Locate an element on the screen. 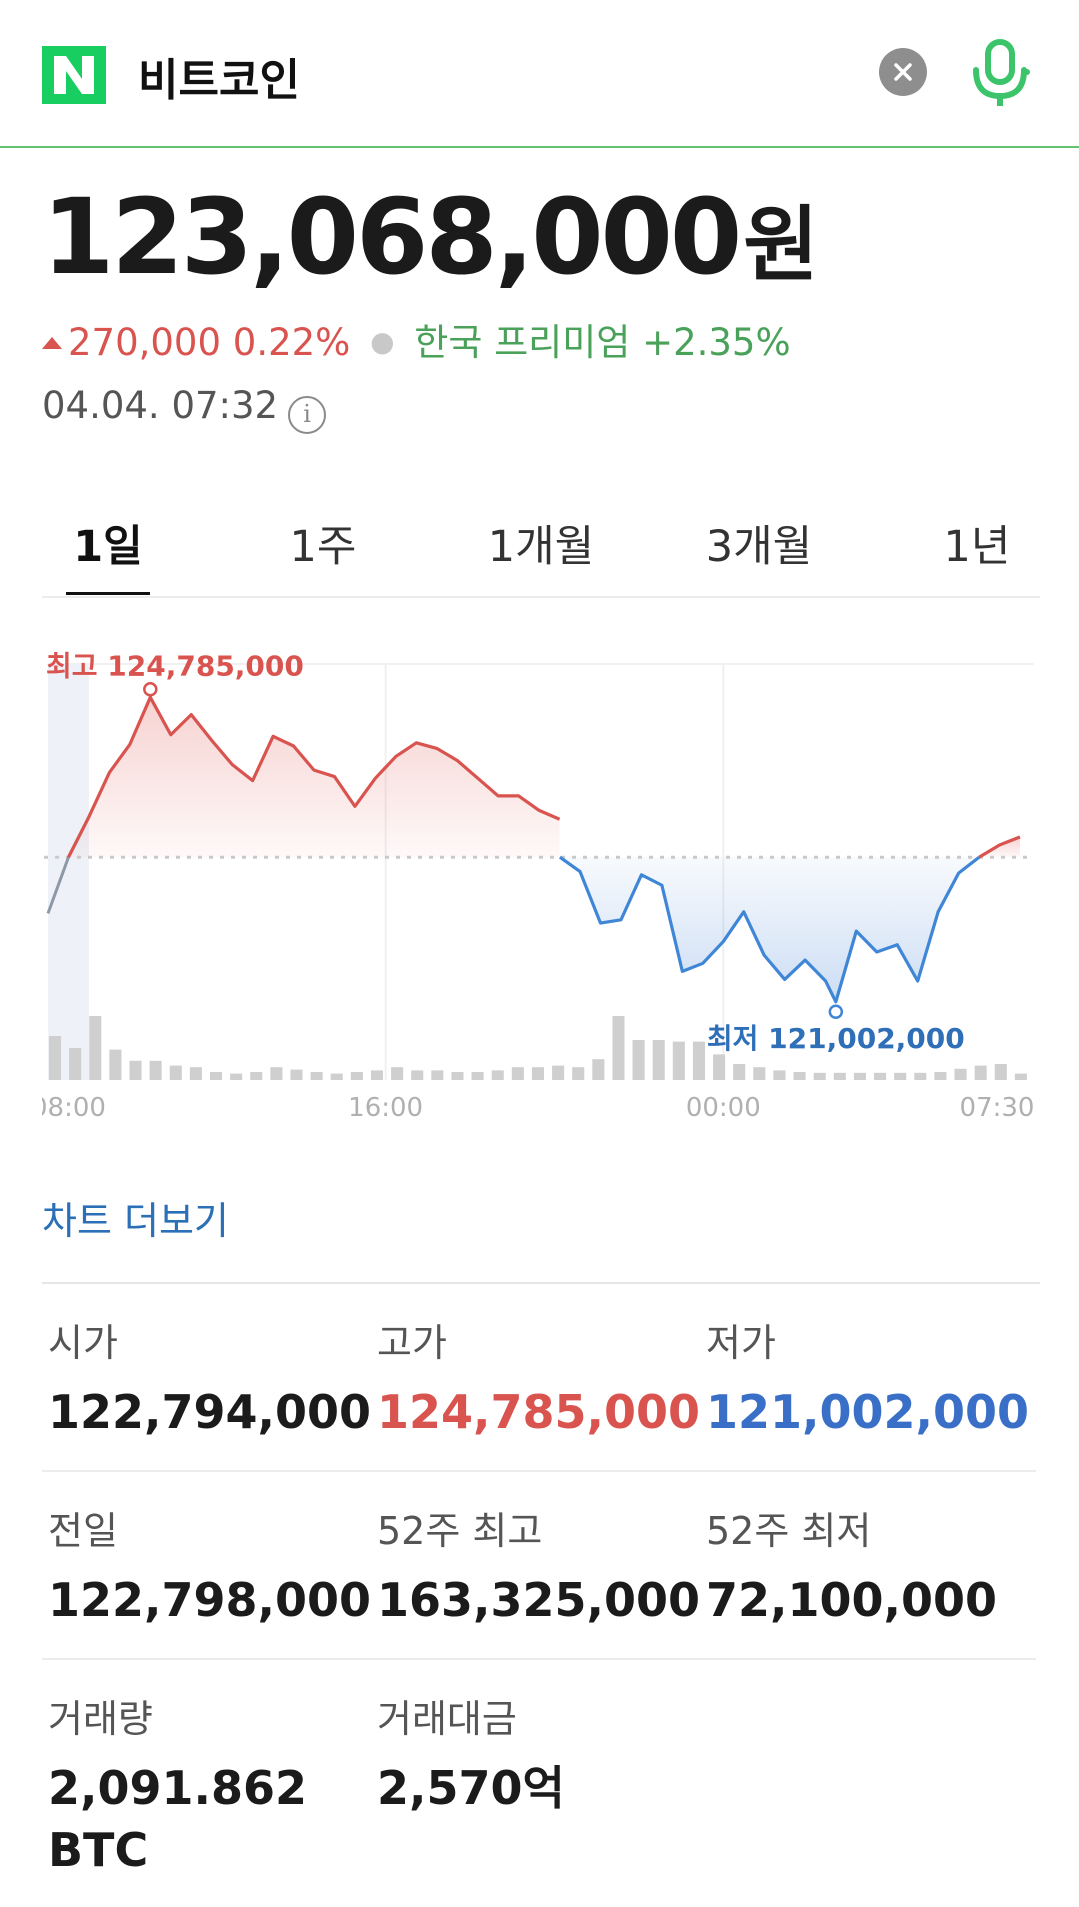 The height and width of the screenshot is (1907, 1079). search-header: 비트코인 is located at coordinates (539, 74).